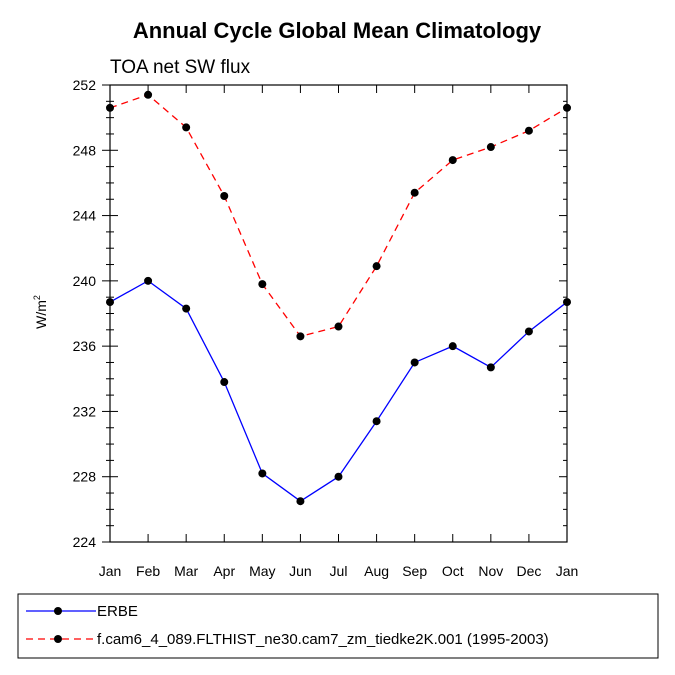 This screenshot has height=675, width=675. I want to click on y-axis-label-base: W/m, so click(41, 314).